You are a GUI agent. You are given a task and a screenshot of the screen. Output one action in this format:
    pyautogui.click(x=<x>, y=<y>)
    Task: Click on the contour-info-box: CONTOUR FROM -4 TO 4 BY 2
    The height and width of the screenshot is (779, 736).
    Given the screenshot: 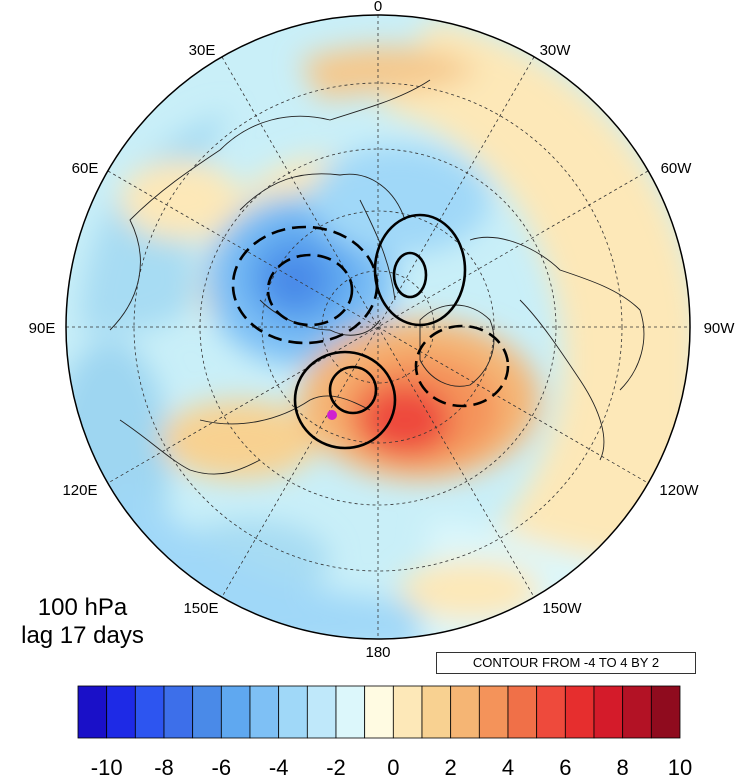 What is the action you would take?
    pyautogui.click(x=566, y=663)
    